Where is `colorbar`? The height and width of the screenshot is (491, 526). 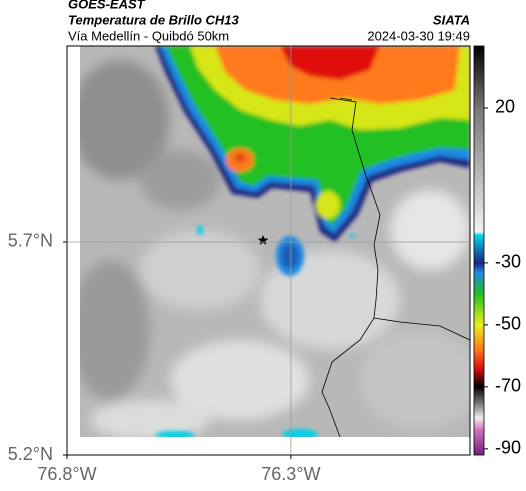
colorbar is located at coordinates (479, 250).